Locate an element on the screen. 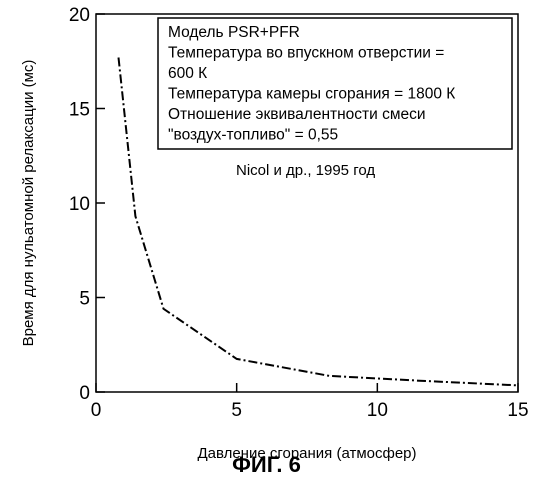  x-tick-label: 0 is located at coordinates (96, 410).